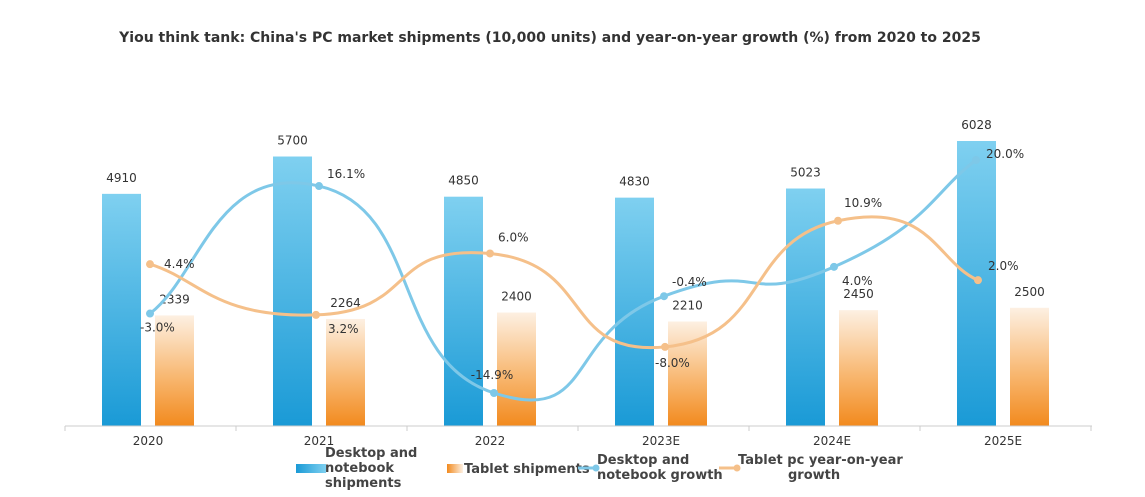  Describe the element at coordinates (832, 441) in the screenshot. I see `x-tick-label-2024E: 2024E` at that location.